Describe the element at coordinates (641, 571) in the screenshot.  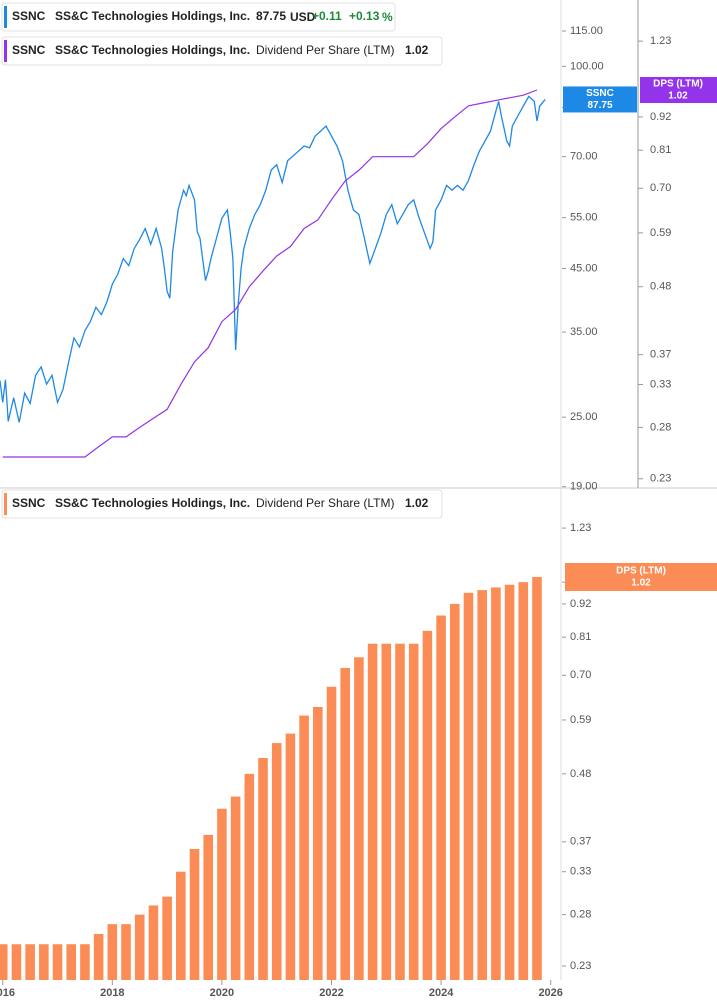
I see `dps-tag-label: DPS (LTM)` at that location.